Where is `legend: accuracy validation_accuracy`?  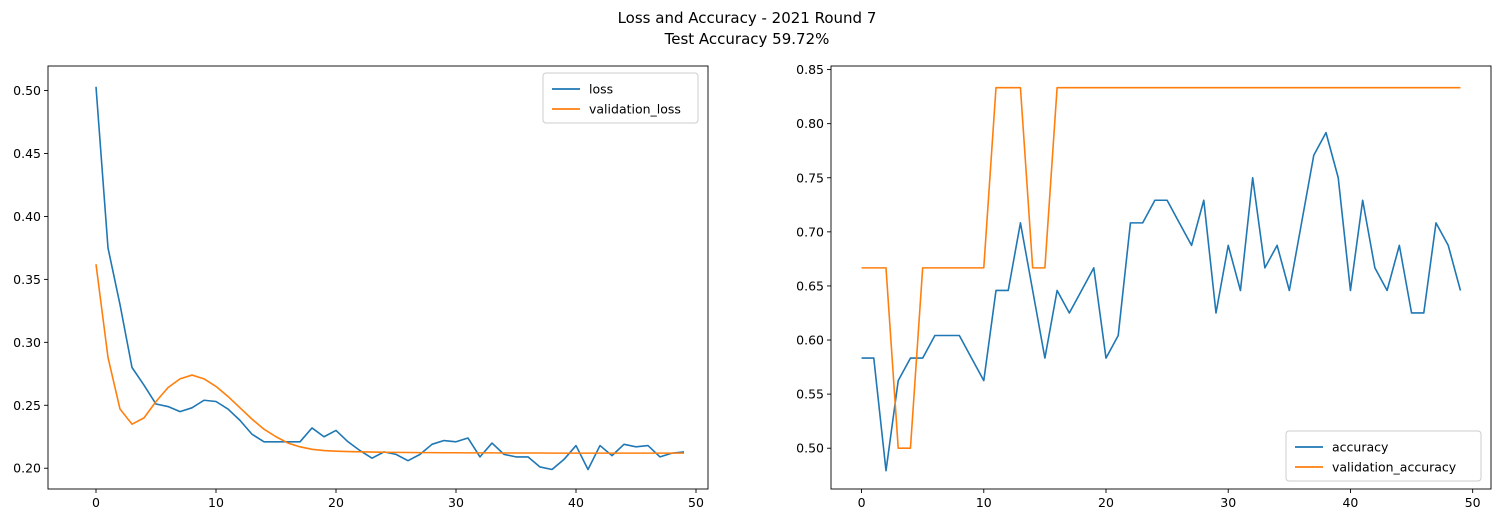 legend: accuracy validation_accuracy is located at coordinates (1383, 456).